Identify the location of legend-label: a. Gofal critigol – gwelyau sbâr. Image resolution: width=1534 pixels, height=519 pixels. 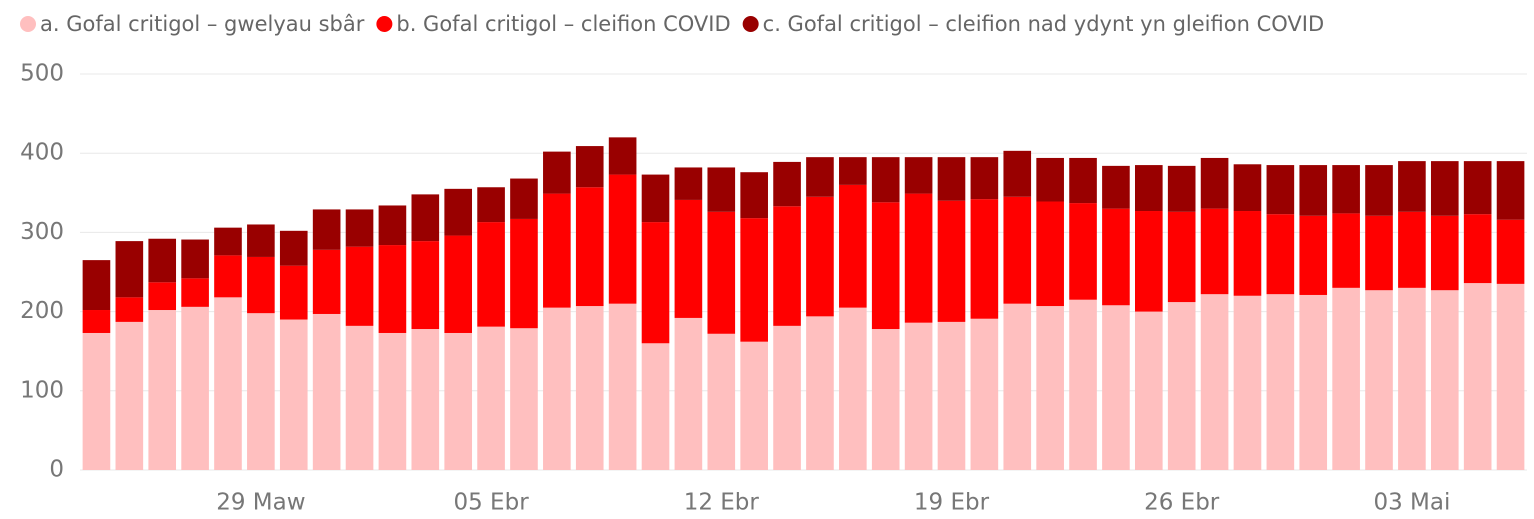
(202, 24).